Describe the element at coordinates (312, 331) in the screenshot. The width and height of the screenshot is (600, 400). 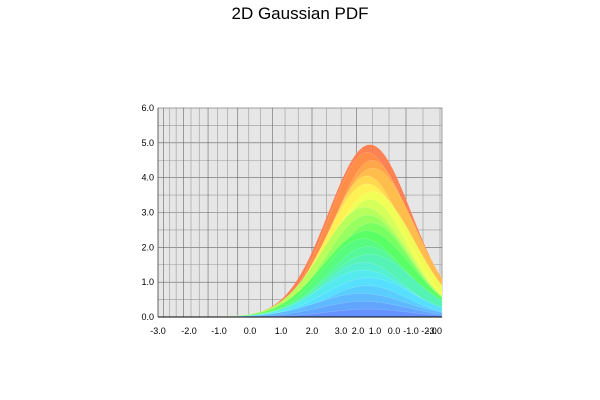
I see `x-tick-label-left: 2.0` at that location.